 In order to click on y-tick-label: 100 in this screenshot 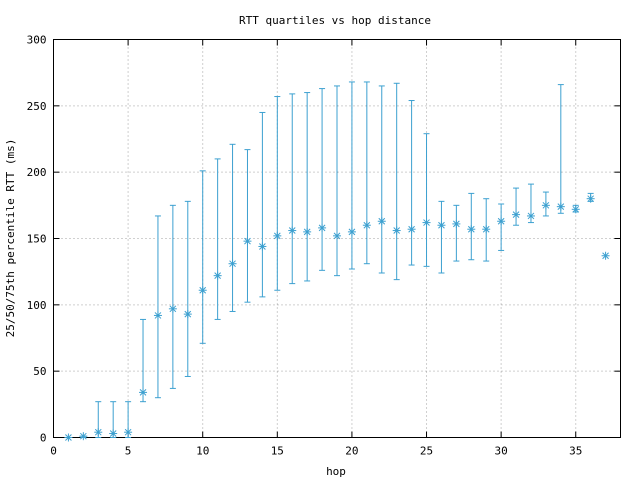, I will do `click(37, 305)`.